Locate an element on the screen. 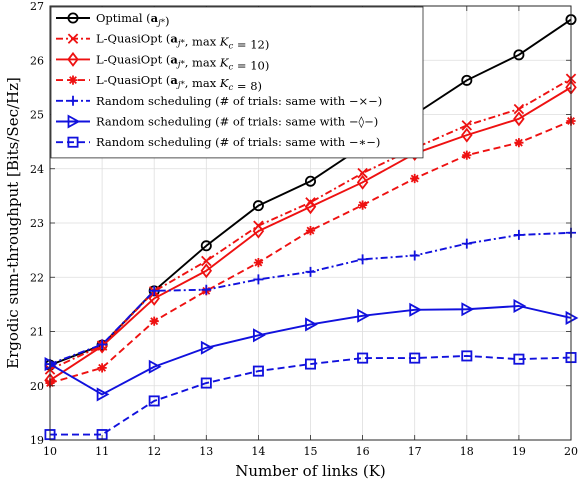 The height and width of the screenshot is (484, 580). legend-item: L-QuasiOpt (aj*, max Kc = 12) is located at coordinates (162, 42).